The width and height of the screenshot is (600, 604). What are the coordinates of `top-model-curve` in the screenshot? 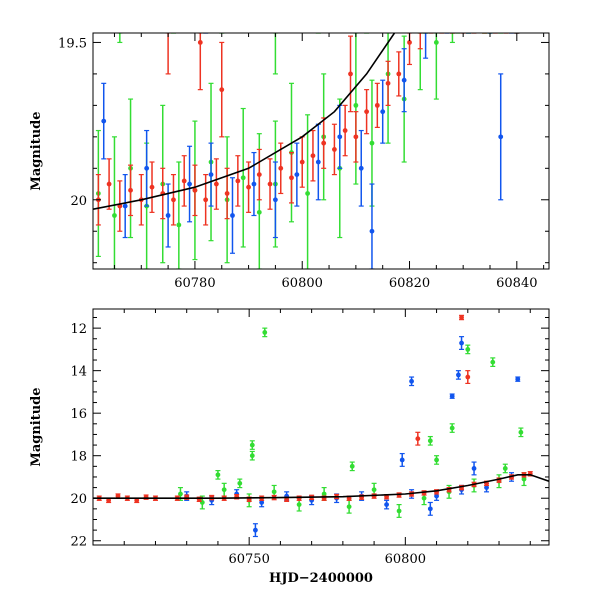 It's located at (244, 121).